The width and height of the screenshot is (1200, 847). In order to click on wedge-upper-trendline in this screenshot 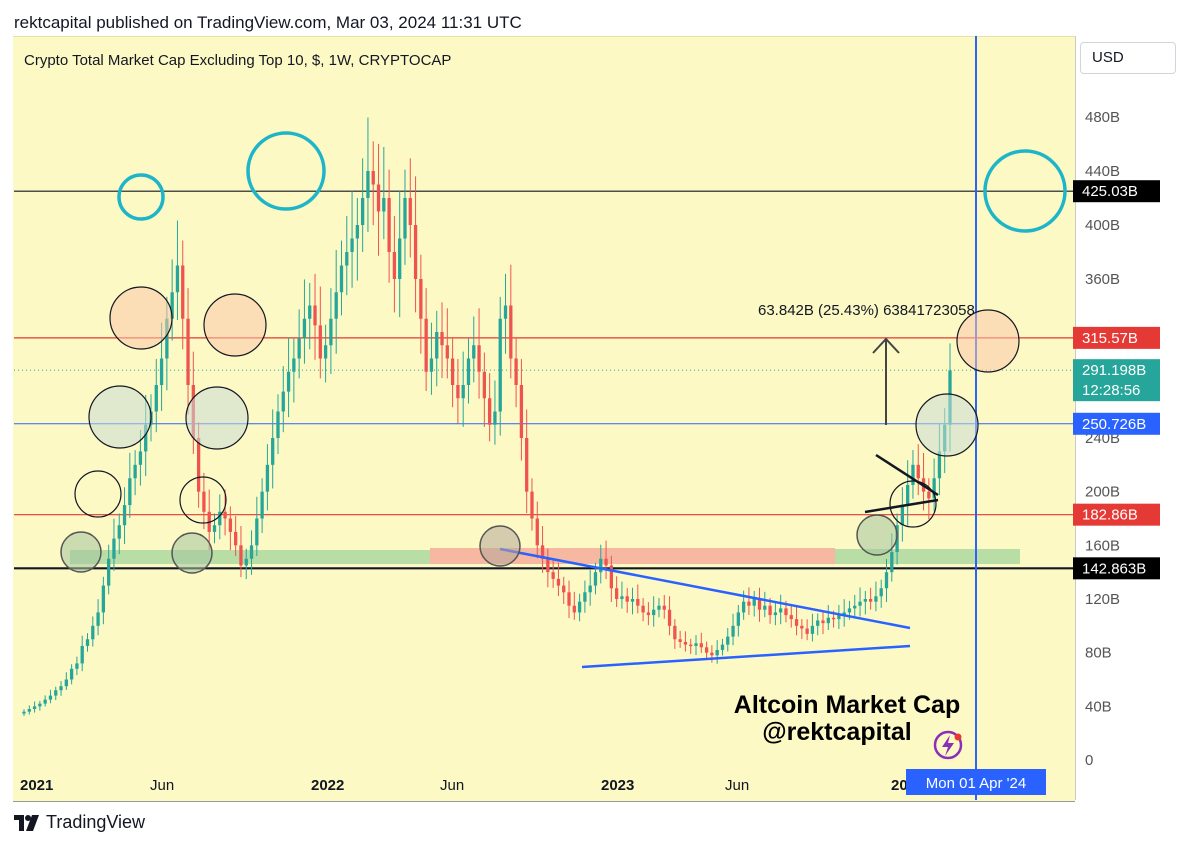, I will do `click(705, 588)`.